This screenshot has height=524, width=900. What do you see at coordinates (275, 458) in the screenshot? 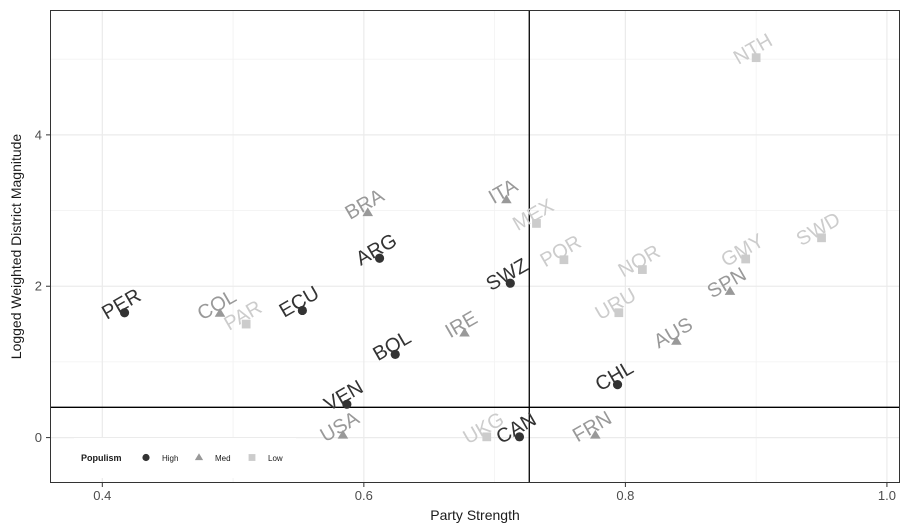
I see `legend-entry-label: Low` at bounding box center [275, 458].